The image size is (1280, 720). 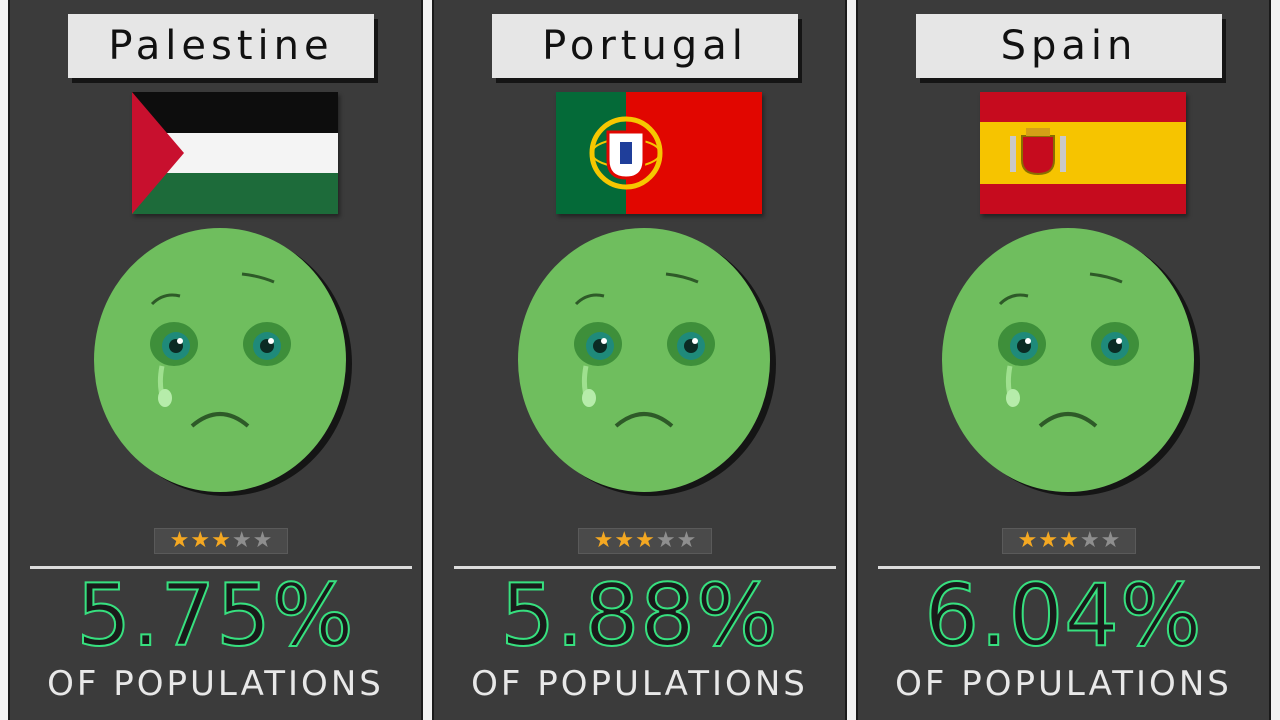 I want to click on country-name: Portugal, so click(x=645, y=46).